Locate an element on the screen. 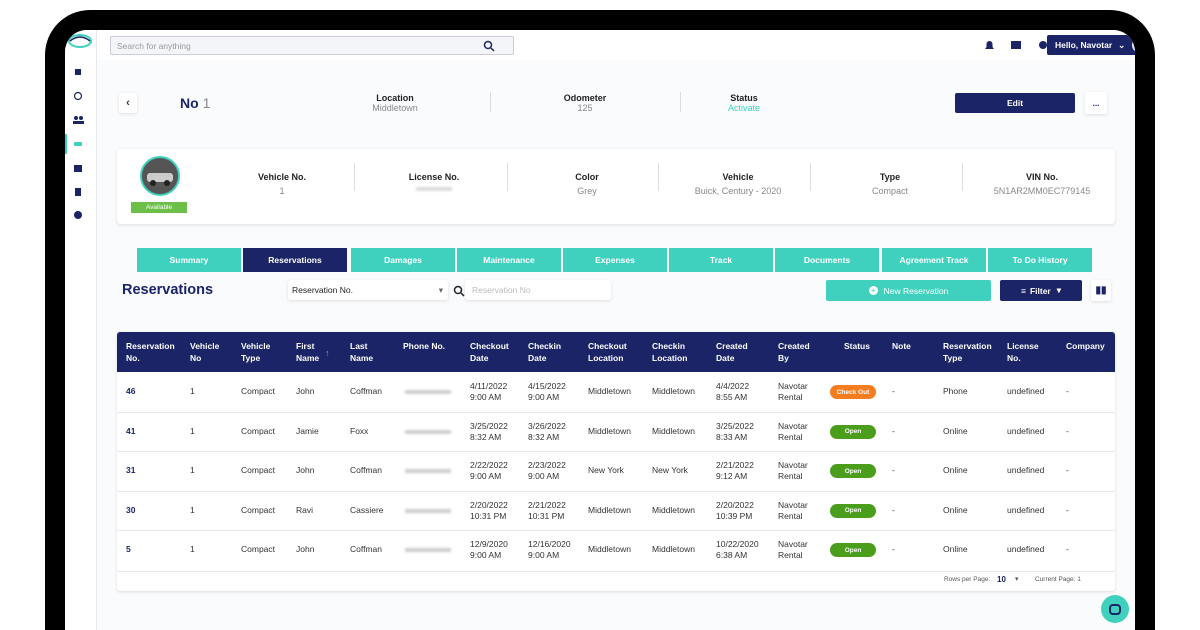 The height and width of the screenshot is (630, 1200). cell: 4/15/2022 9:00 AM is located at coordinates (547, 391).